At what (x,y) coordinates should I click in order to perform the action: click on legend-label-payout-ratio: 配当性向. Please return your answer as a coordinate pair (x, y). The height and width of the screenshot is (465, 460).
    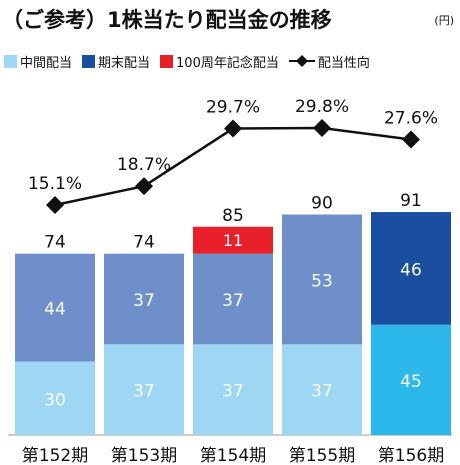
    Looking at the image, I should click on (343, 63).